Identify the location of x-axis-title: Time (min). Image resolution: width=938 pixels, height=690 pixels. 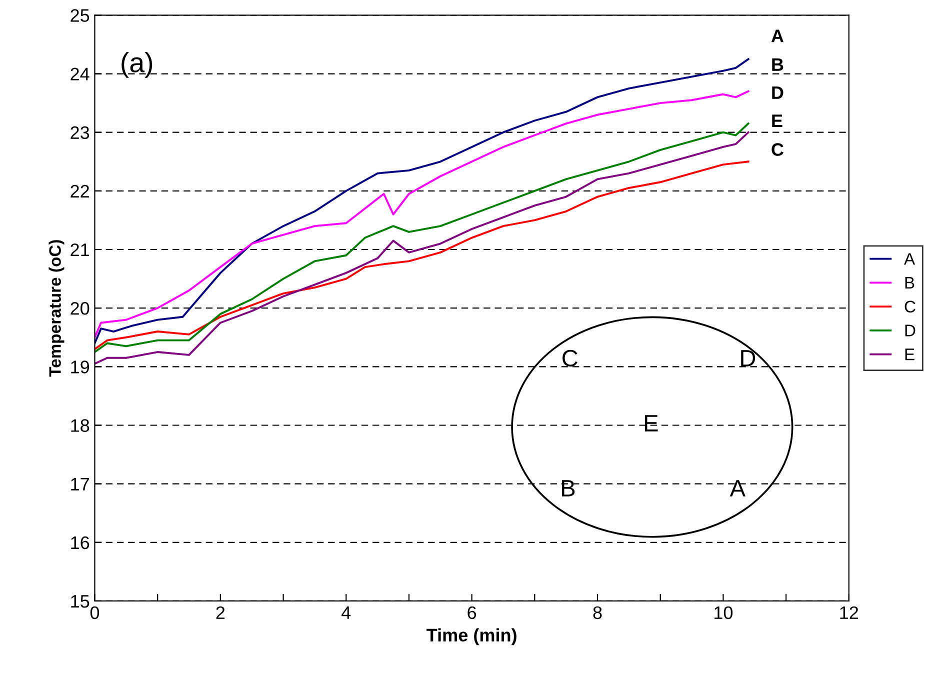
(471, 637).